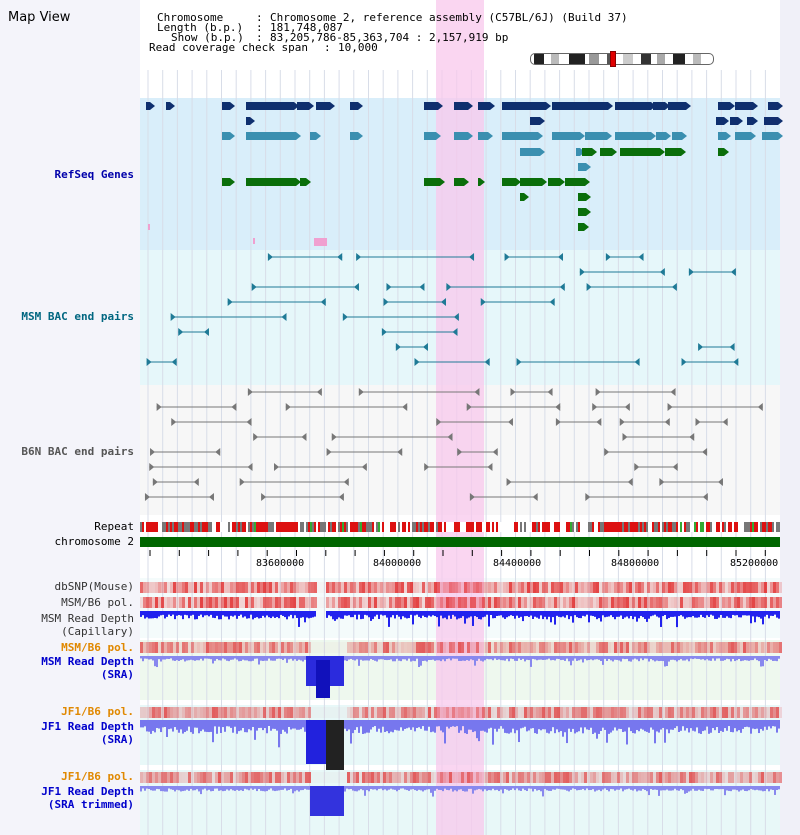 The height and width of the screenshot is (835, 800). I want to click on gene-block, so click(582, 197).